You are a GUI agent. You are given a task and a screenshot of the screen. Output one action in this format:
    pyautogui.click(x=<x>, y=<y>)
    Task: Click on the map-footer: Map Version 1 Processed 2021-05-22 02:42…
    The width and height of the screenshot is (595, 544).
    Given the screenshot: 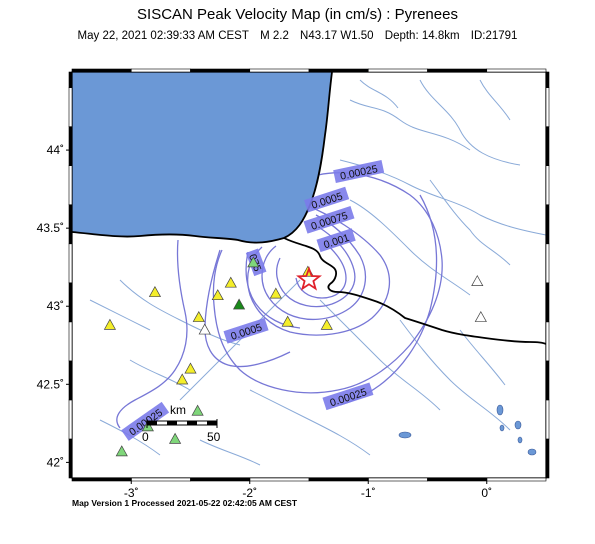 What is the action you would take?
    pyautogui.click(x=185, y=503)
    